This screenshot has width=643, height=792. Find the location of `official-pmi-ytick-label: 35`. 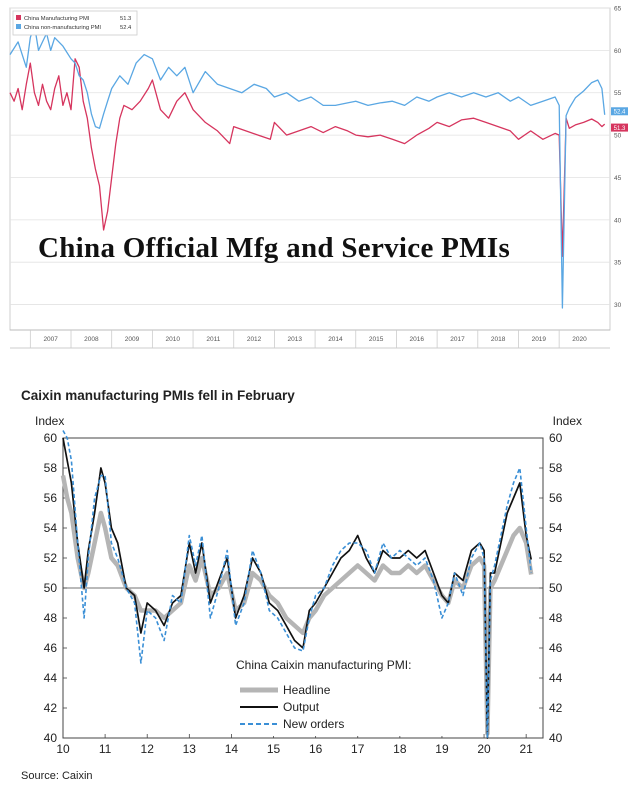

official-pmi-ytick-label: 35 is located at coordinates (618, 263).